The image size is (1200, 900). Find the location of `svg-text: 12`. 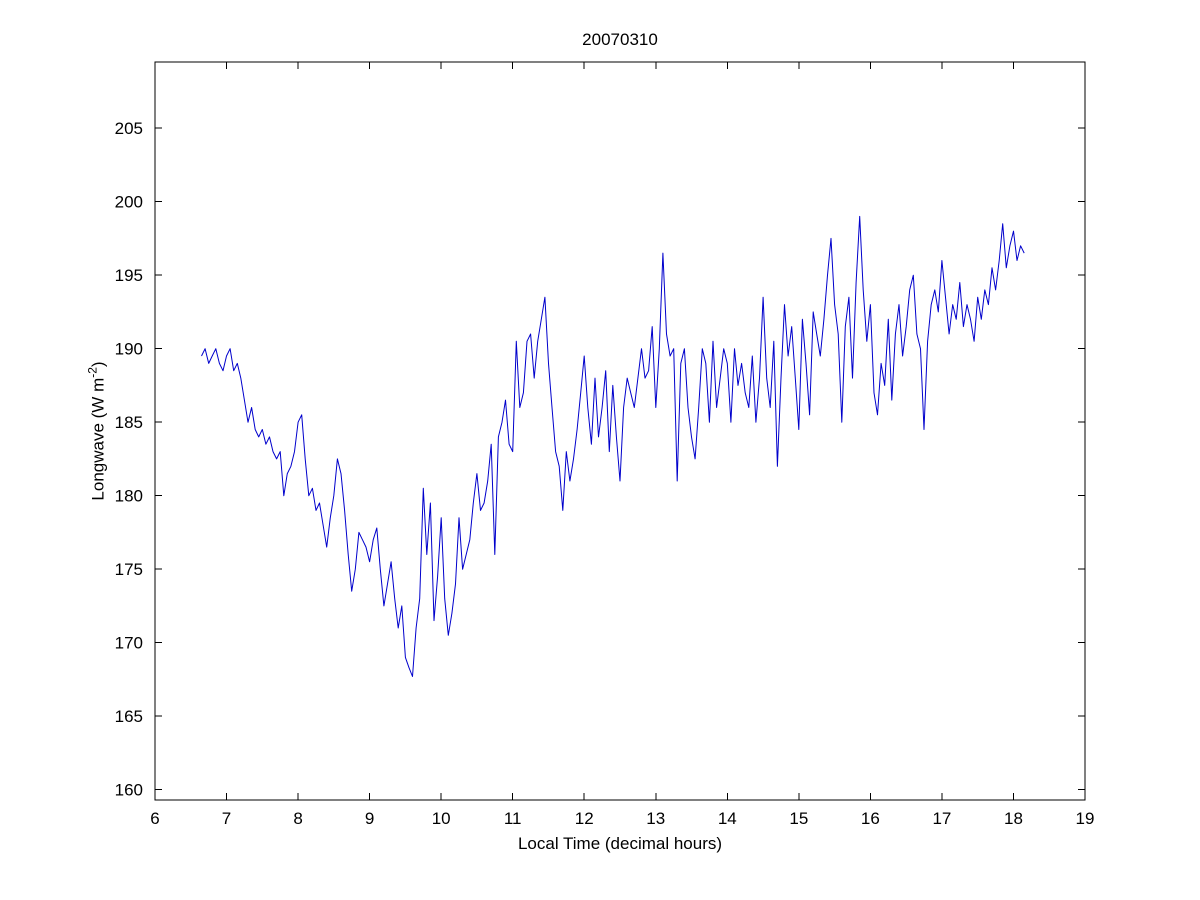

svg-text: 12 is located at coordinates (584, 818).